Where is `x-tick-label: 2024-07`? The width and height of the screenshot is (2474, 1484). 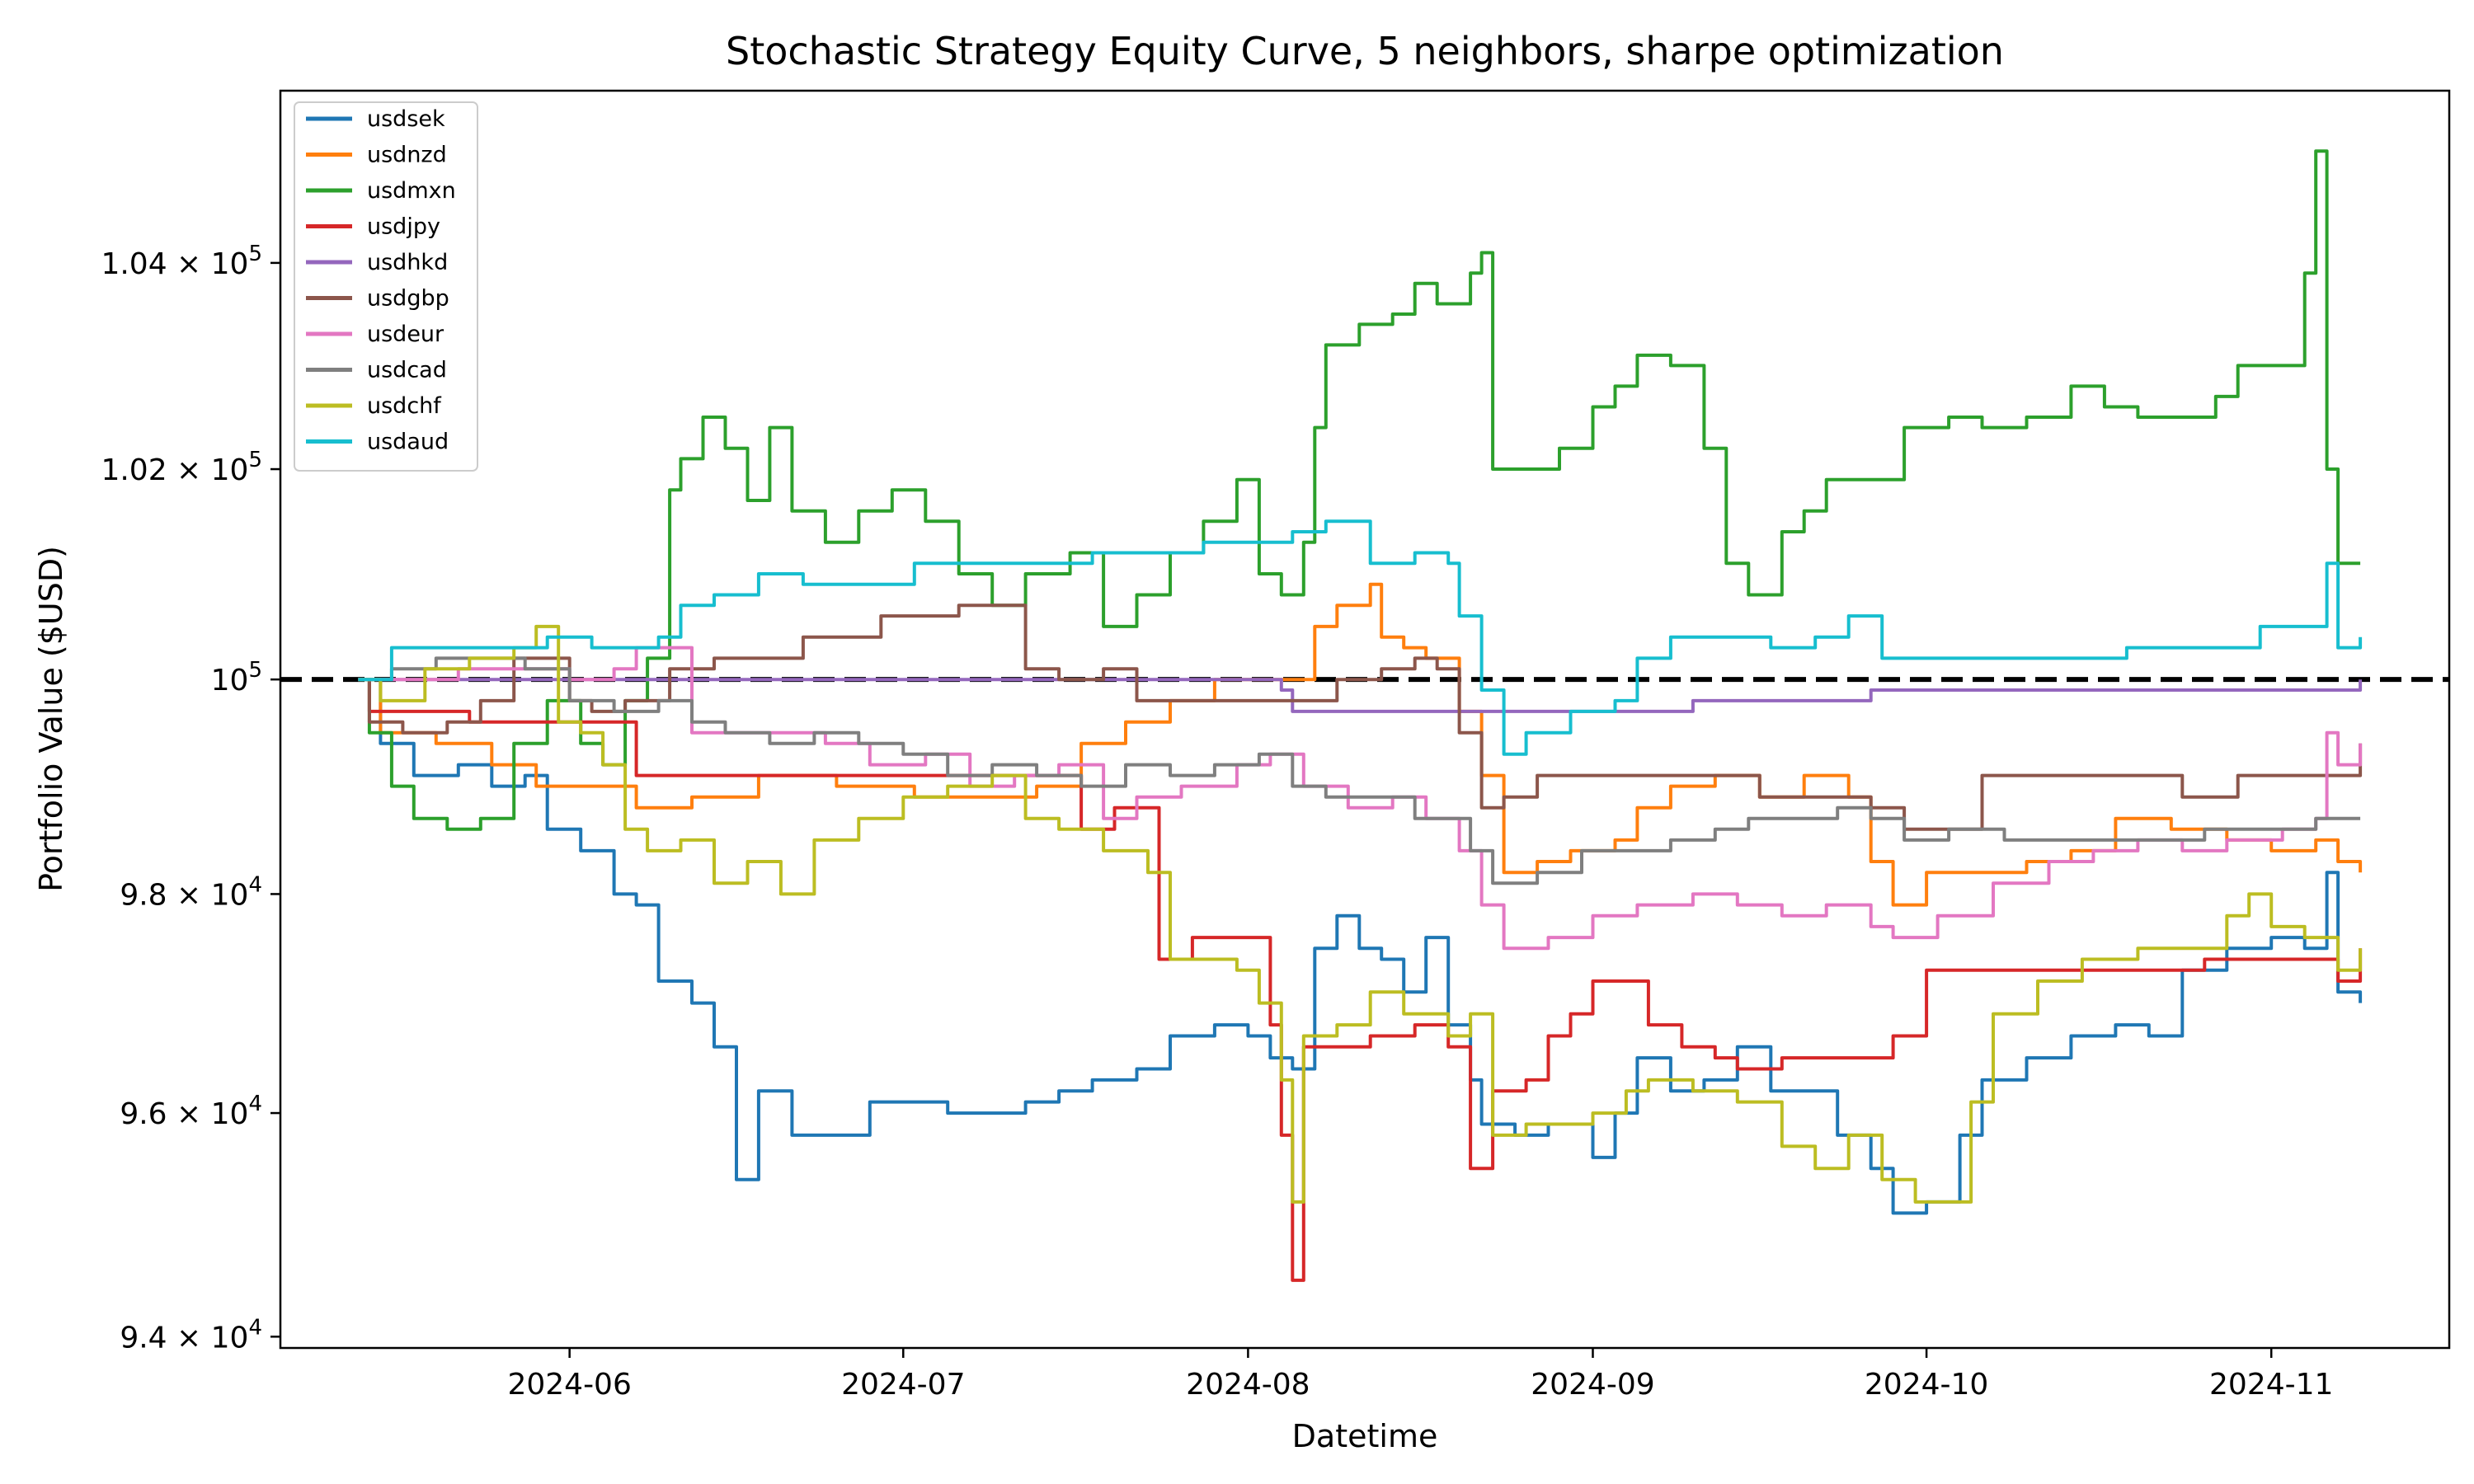
x-tick-label: 2024-07 is located at coordinates (903, 1385).